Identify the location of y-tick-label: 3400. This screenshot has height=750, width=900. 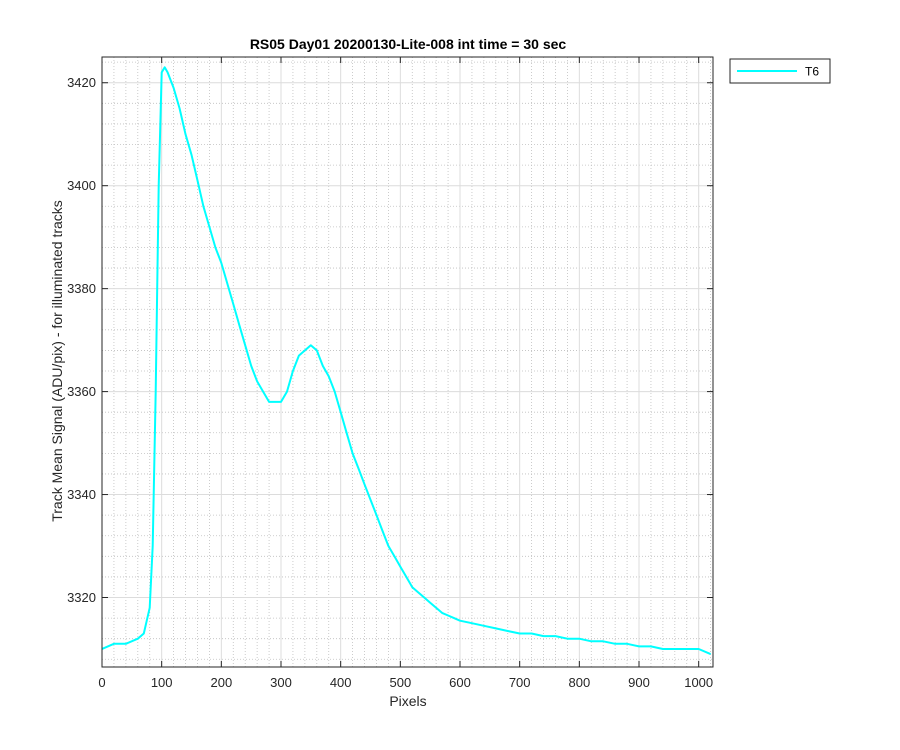
(81, 185).